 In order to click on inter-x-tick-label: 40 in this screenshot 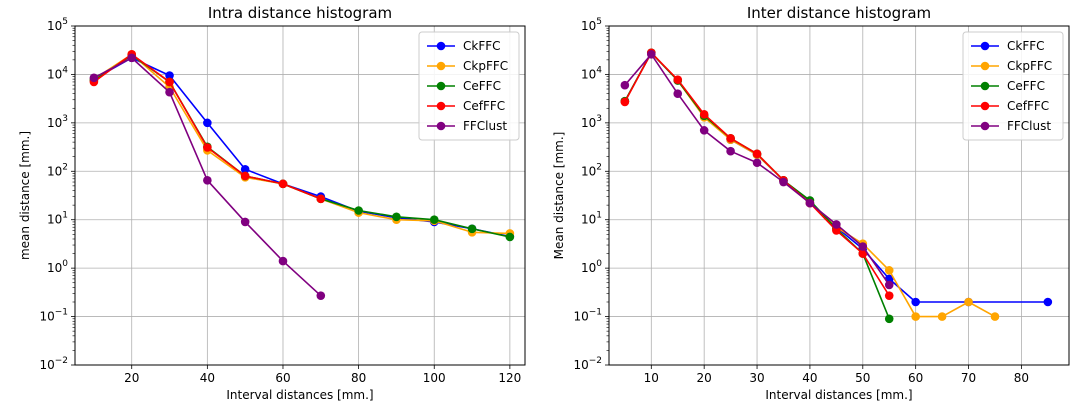, I will do `click(809, 378)`.